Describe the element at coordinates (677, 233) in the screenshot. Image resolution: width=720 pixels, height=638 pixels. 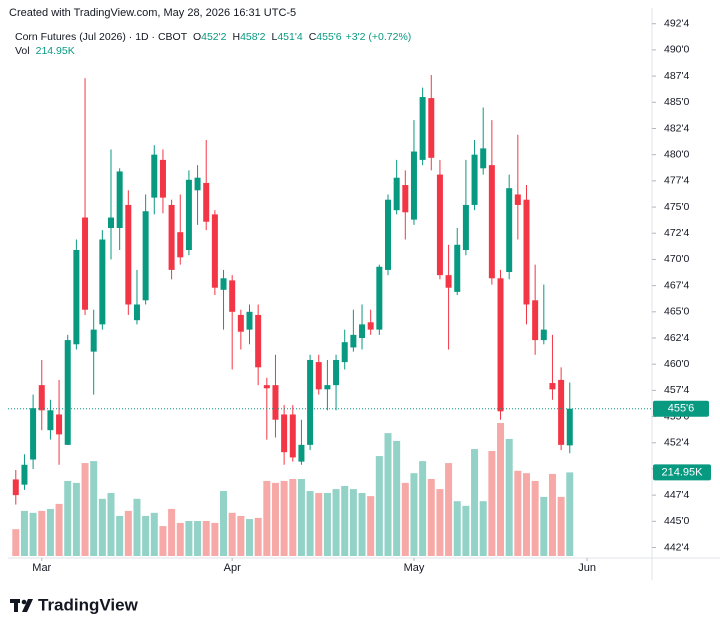
I see `y-tick-label: 472'4` at that location.